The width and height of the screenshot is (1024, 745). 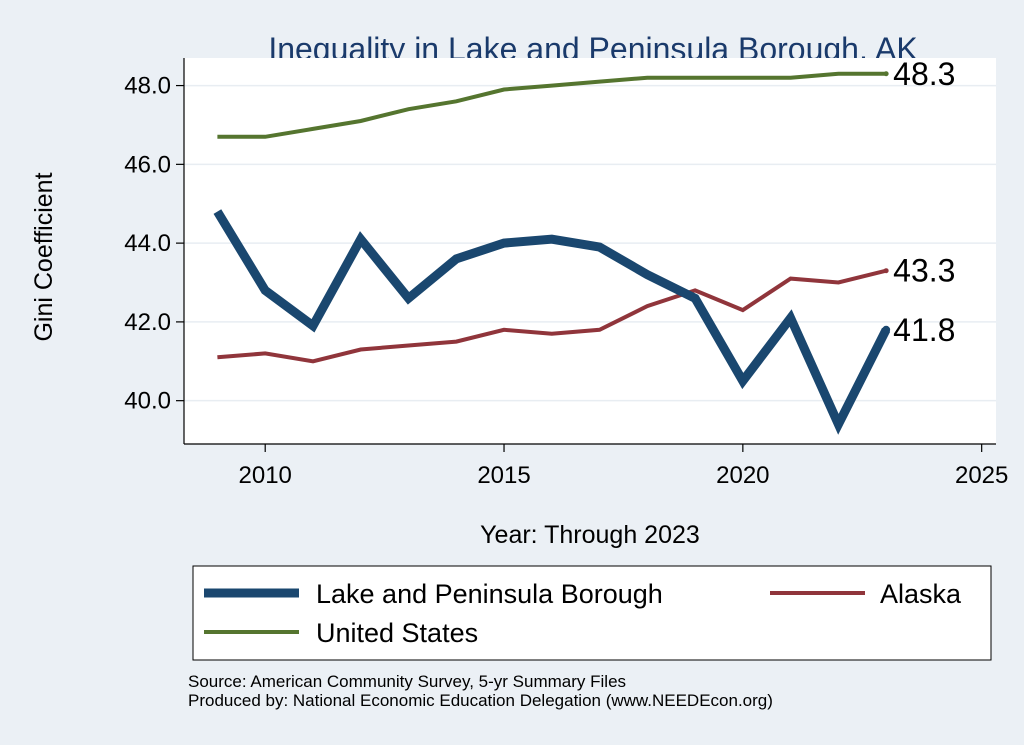 What do you see at coordinates (921, 594) in the screenshot?
I see `legend-label-alaska: Alaska` at bounding box center [921, 594].